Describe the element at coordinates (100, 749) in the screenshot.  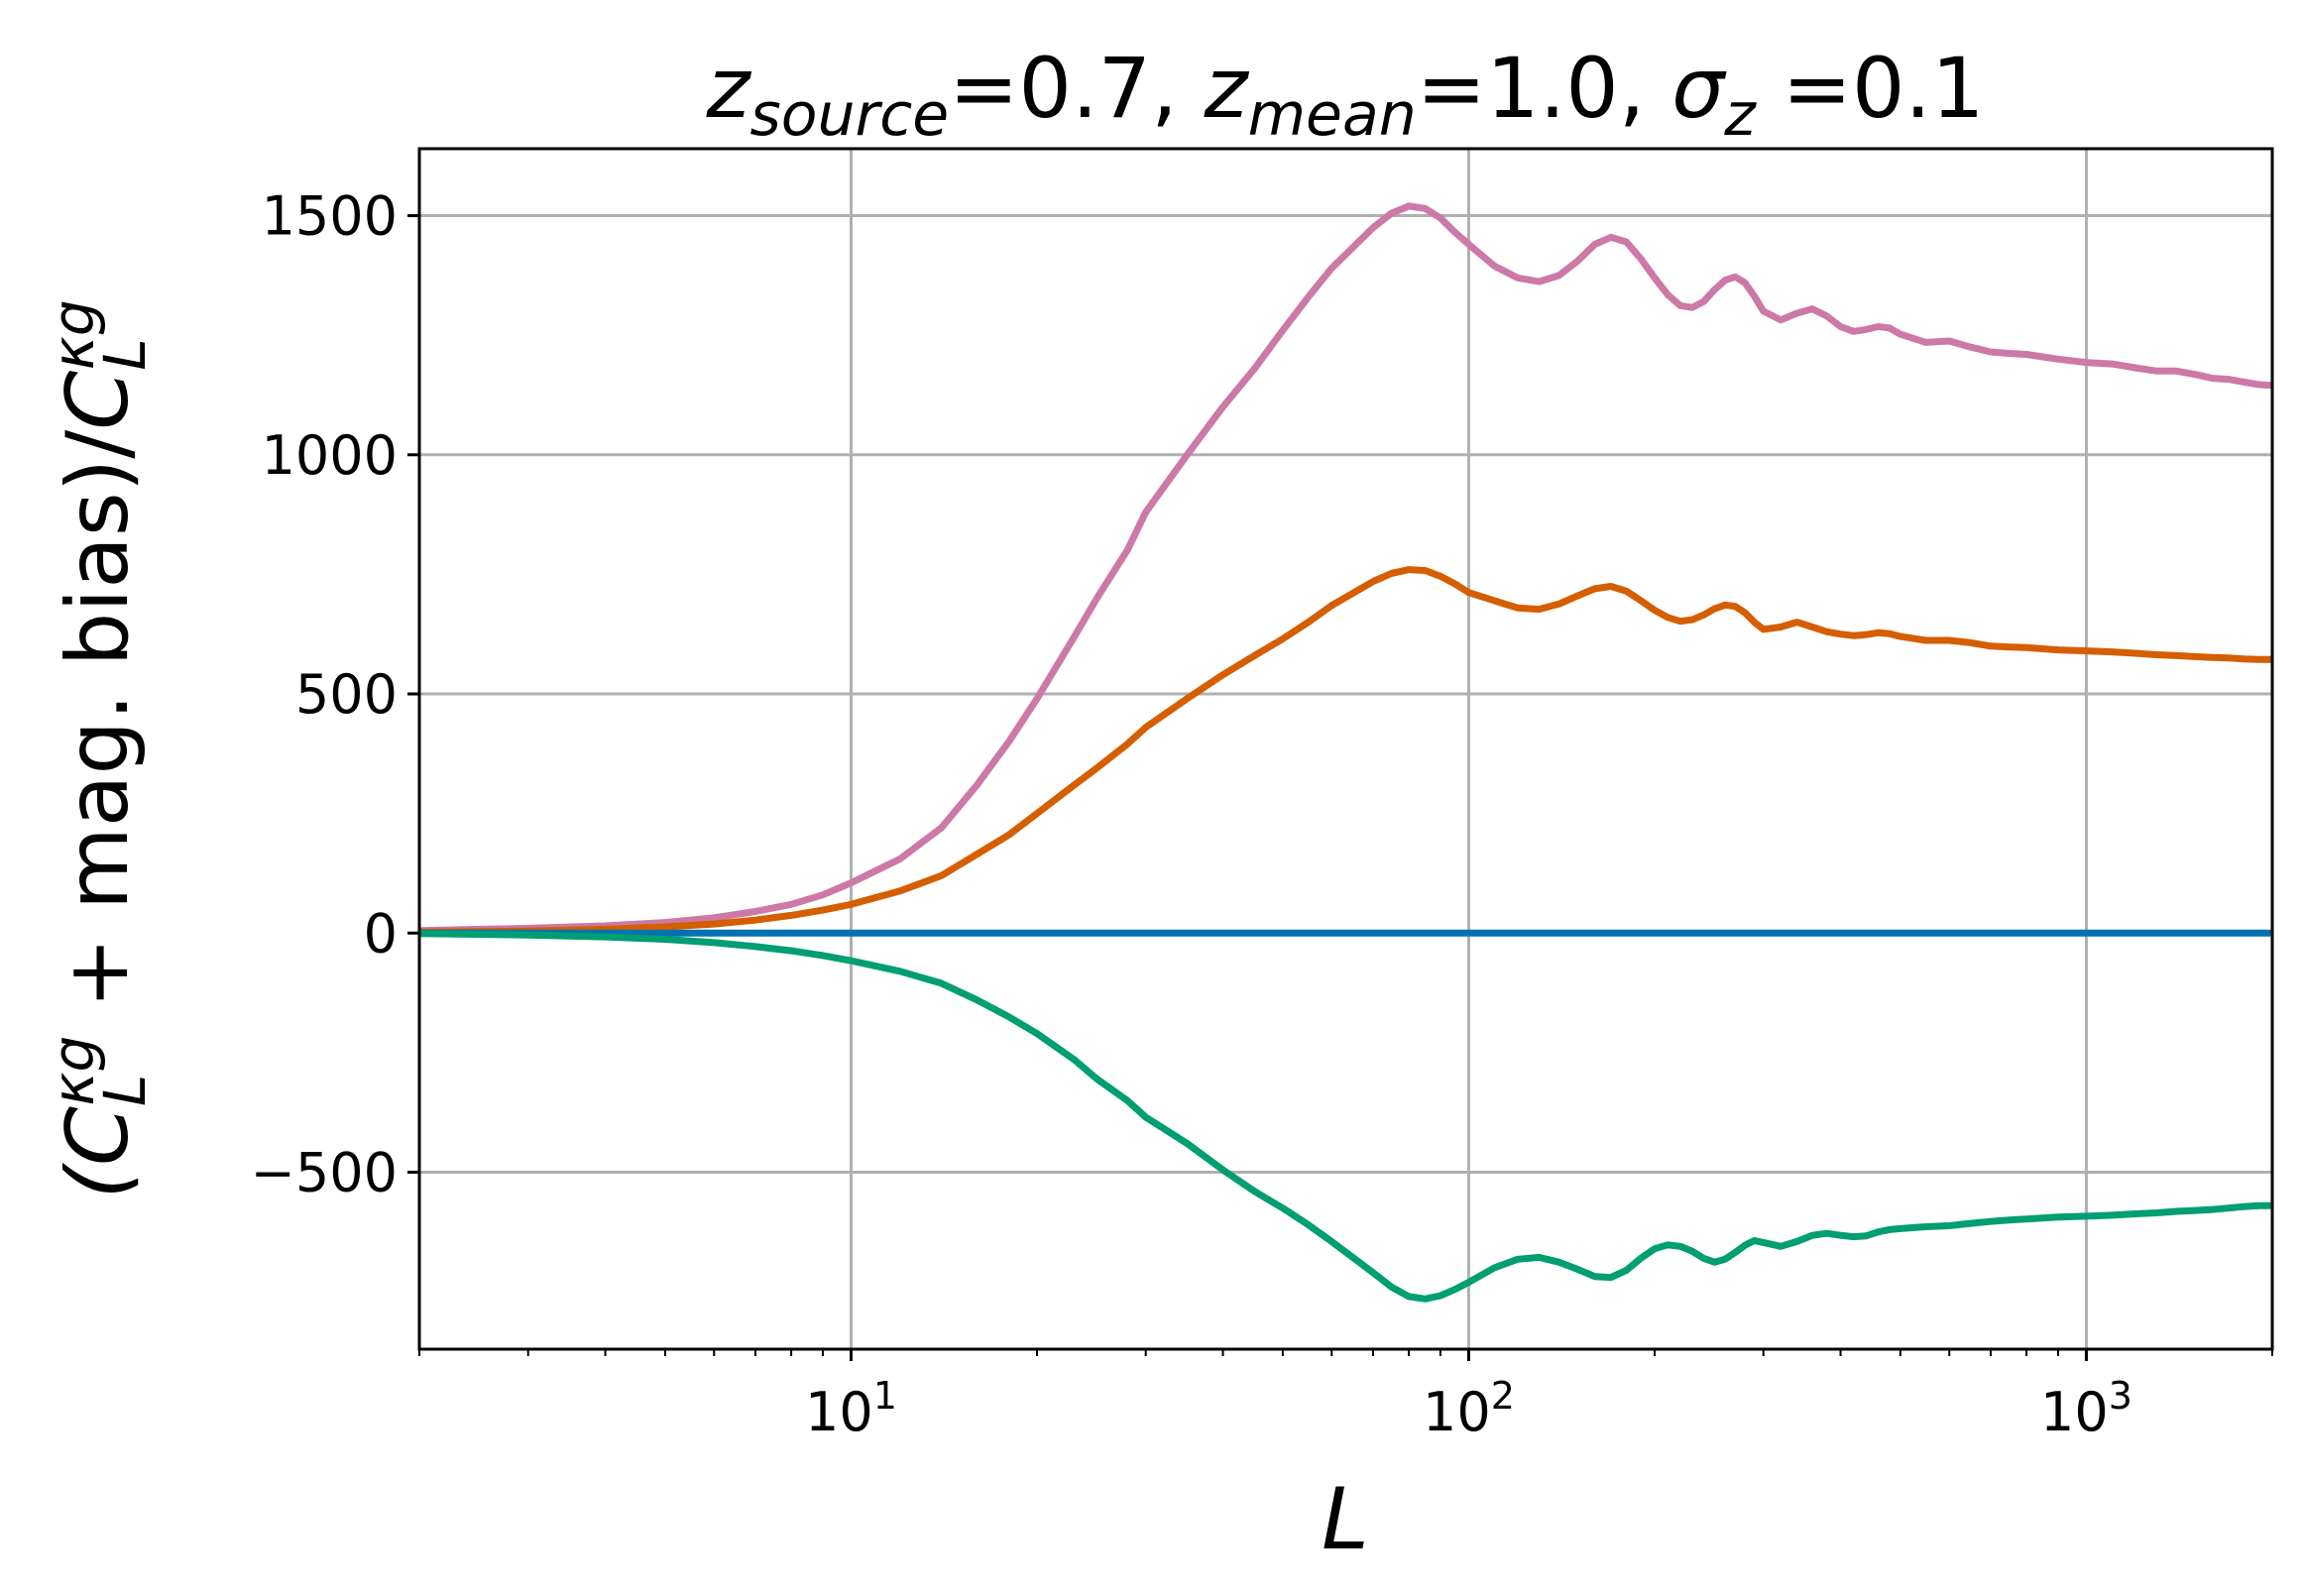
I see `y-axis-label: (CLκg + mag. bias)/CLκg` at that location.